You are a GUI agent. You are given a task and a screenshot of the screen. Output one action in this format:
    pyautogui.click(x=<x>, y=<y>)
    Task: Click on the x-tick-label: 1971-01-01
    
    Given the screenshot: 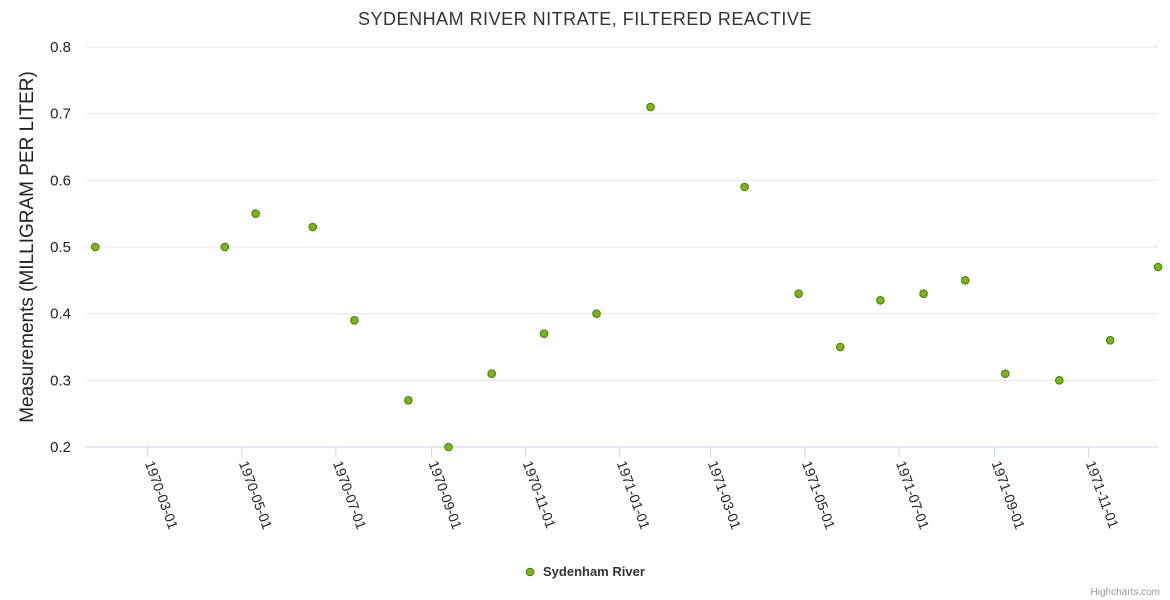 What is the action you would take?
    pyautogui.click(x=634, y=495)
    